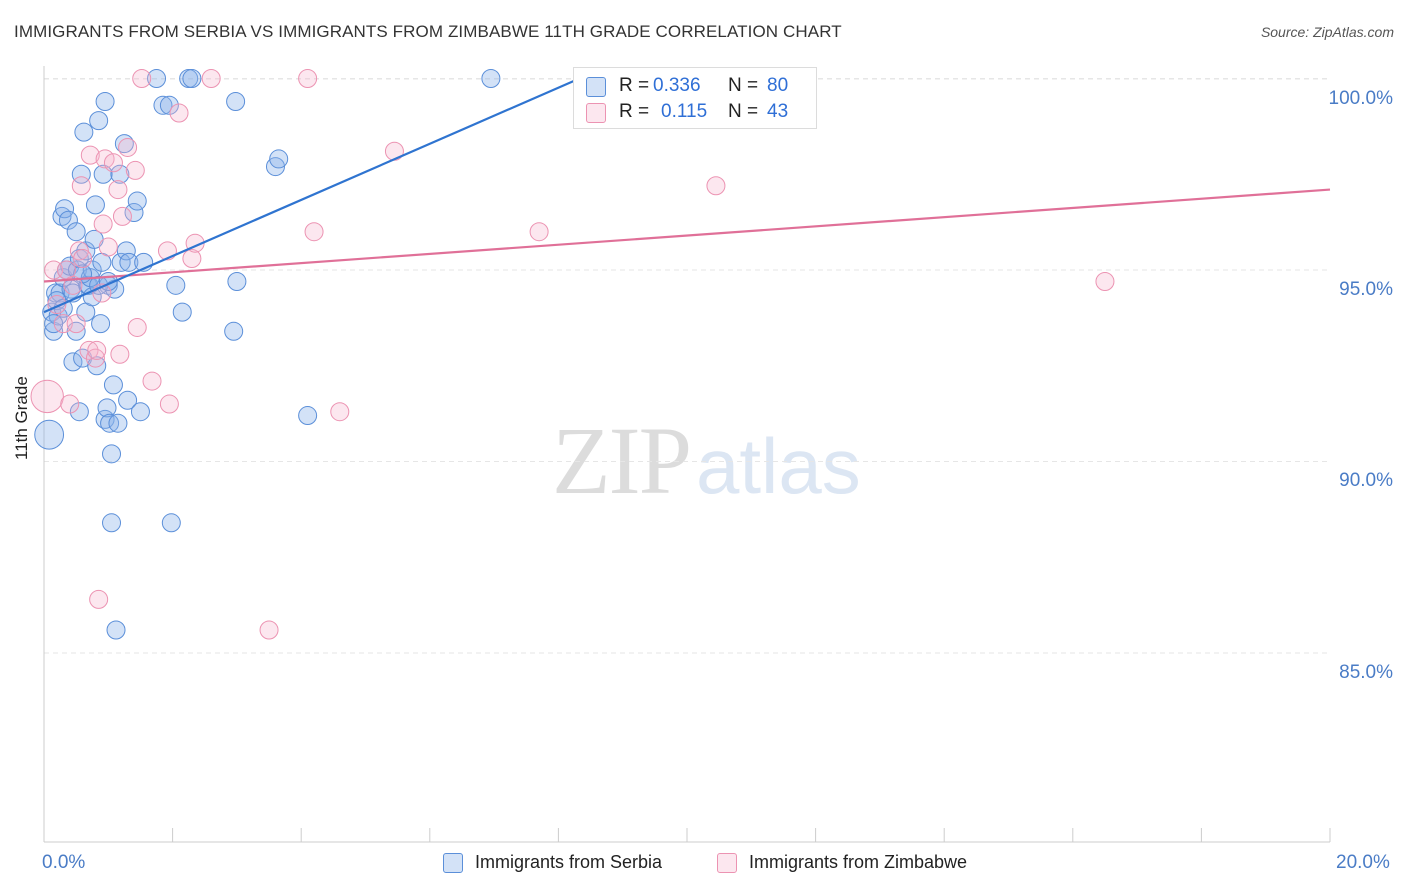  I want to click on stats-box: R = 0.336 N = 80 R = 0.115 N = 43, so click(695, 98).